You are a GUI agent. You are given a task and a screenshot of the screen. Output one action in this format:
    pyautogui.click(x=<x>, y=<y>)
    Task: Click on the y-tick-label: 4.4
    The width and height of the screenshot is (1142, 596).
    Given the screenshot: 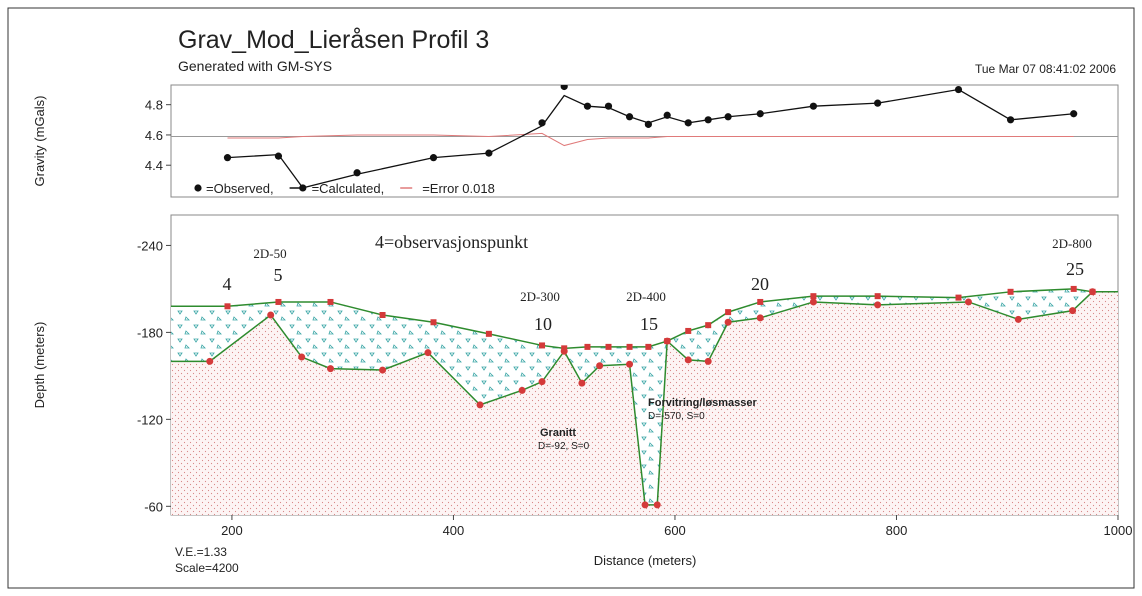 What is the action you would take?
    pyautogui.click(x=154, y=165)
    